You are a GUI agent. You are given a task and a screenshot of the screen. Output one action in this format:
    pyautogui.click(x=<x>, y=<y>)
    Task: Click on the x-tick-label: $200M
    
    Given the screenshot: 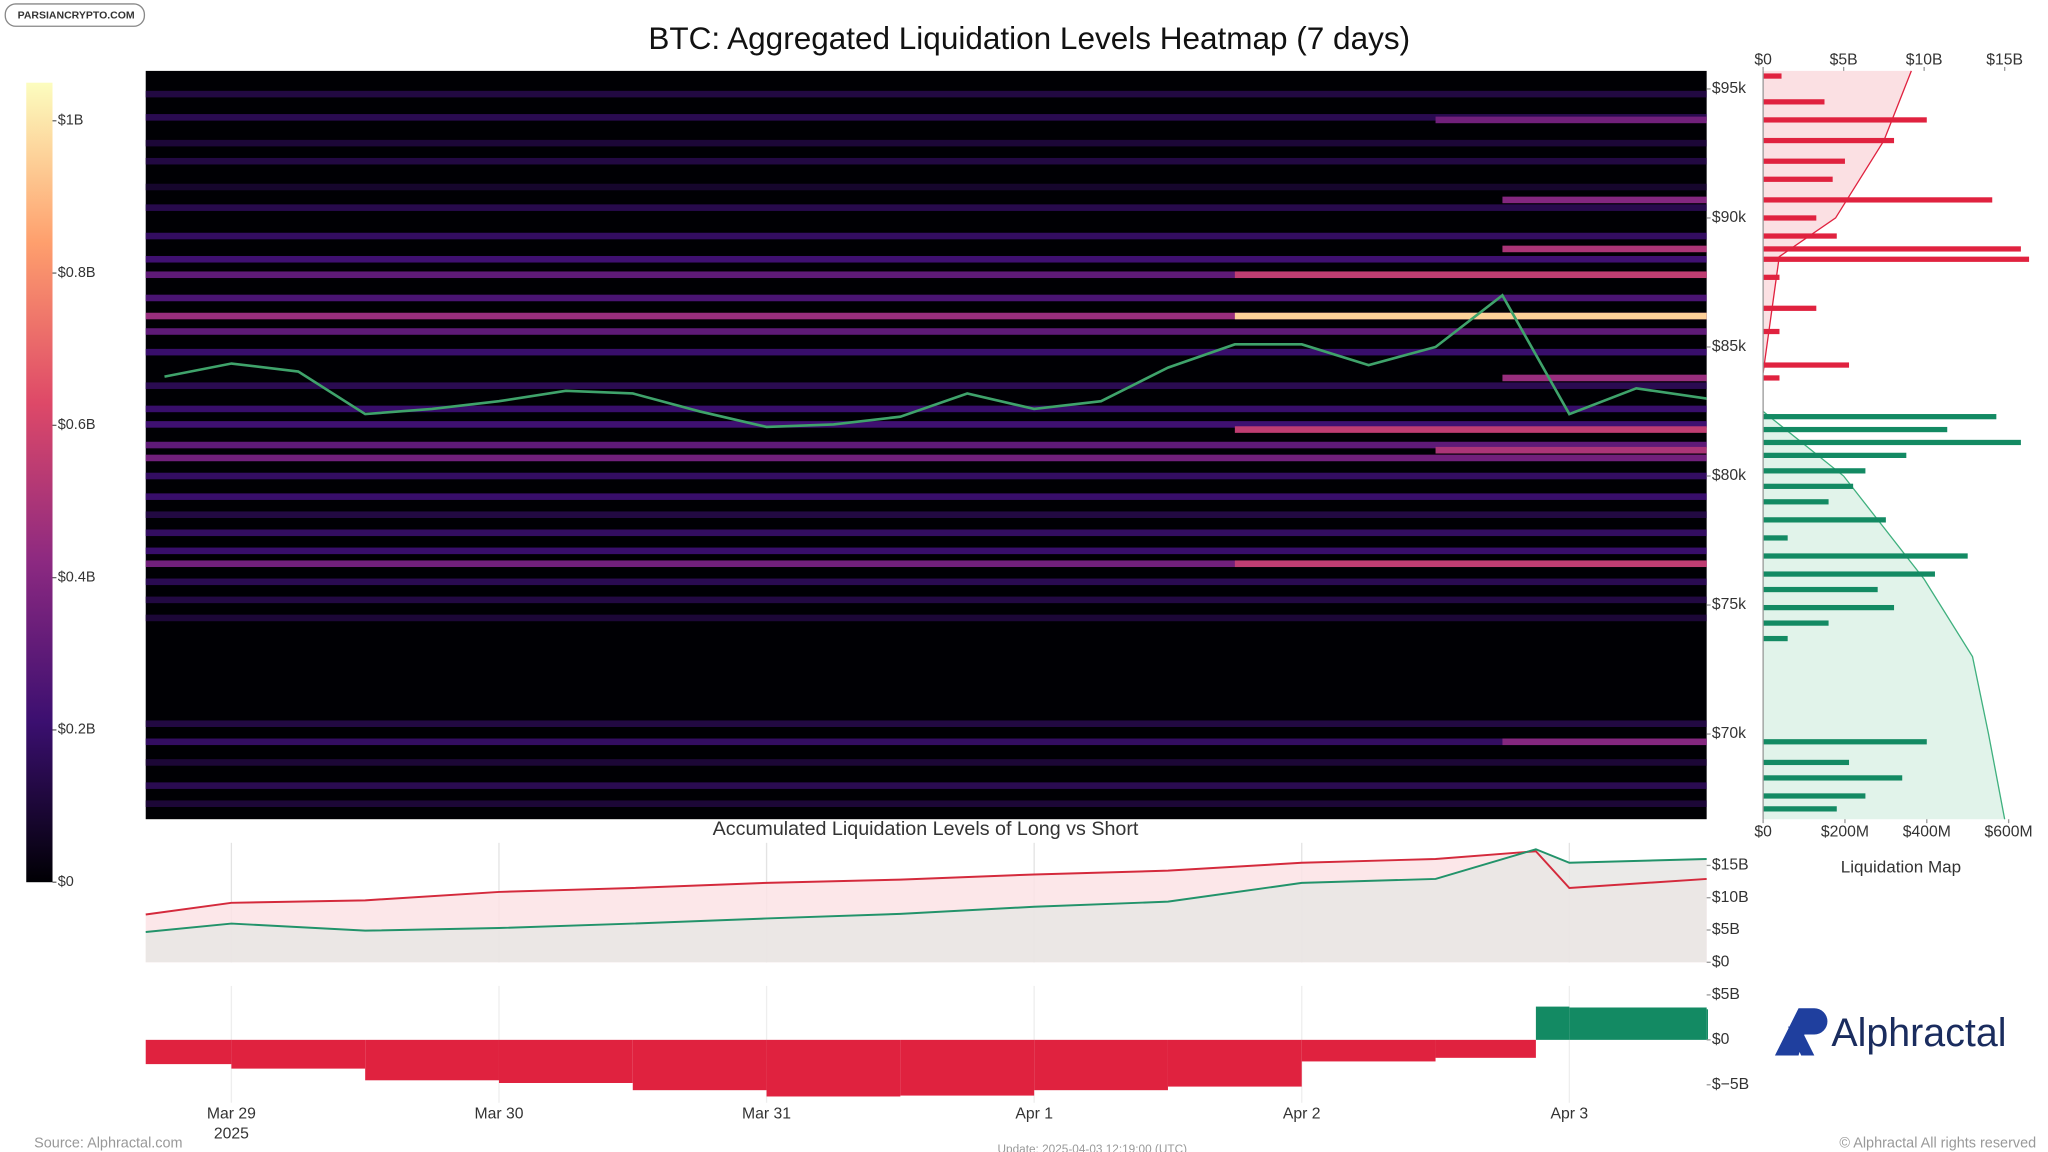 What is the action you would take?
    pyautogui.click(x=1845, y=831)
    